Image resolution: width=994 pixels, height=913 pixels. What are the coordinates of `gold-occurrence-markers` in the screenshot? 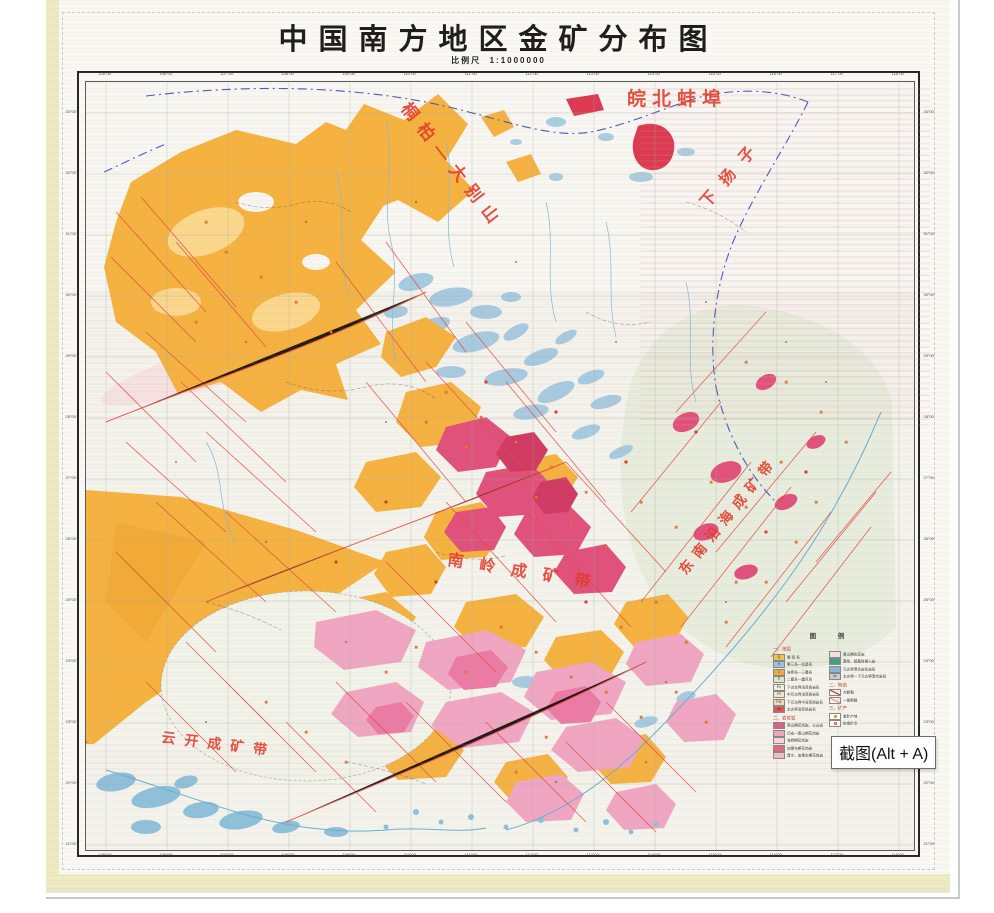 It's located at (571, 492).